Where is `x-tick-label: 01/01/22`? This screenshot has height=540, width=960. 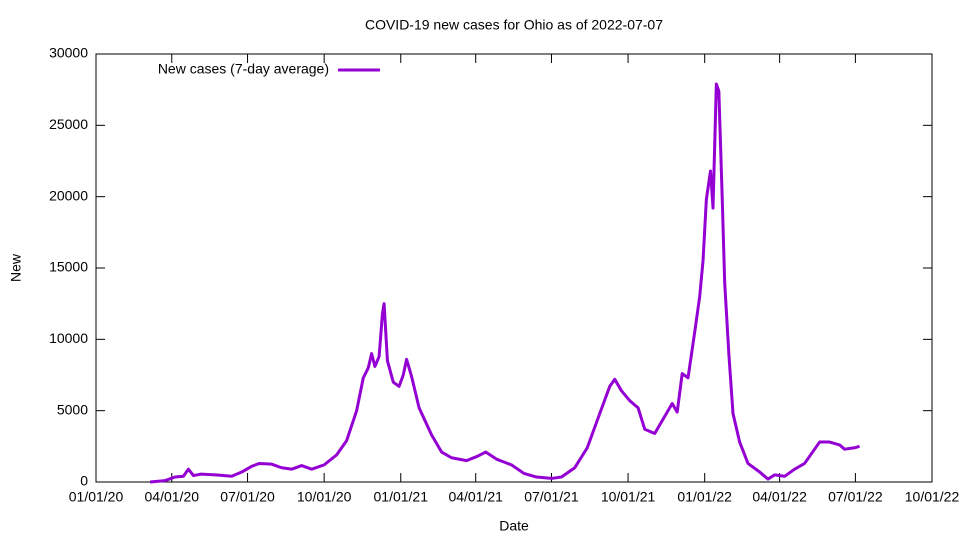 x-tick-label: 01/01/22 is located at coordinates (704, 497).